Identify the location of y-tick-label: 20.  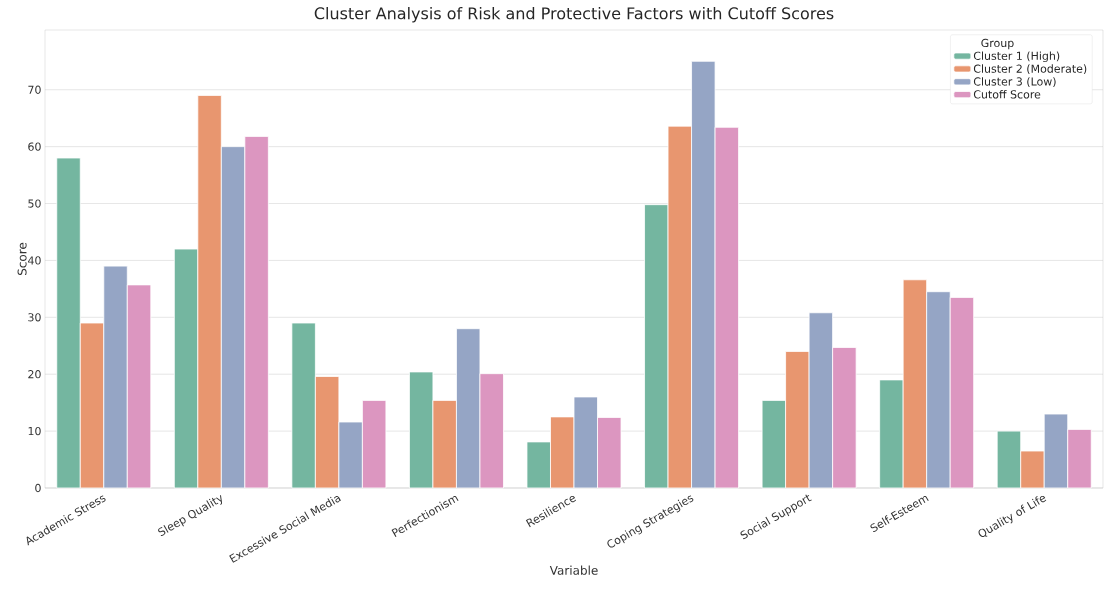
(34, 374).